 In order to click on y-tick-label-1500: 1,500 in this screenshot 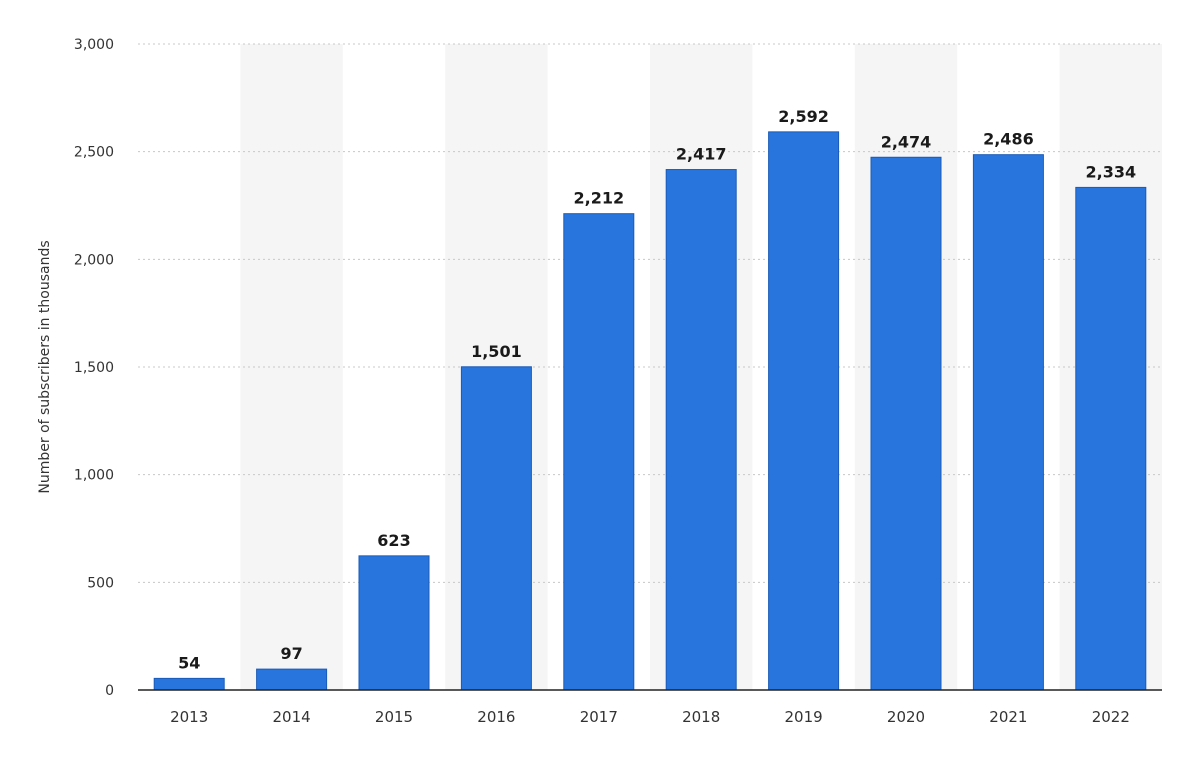, I will do `click(94, 368)`.